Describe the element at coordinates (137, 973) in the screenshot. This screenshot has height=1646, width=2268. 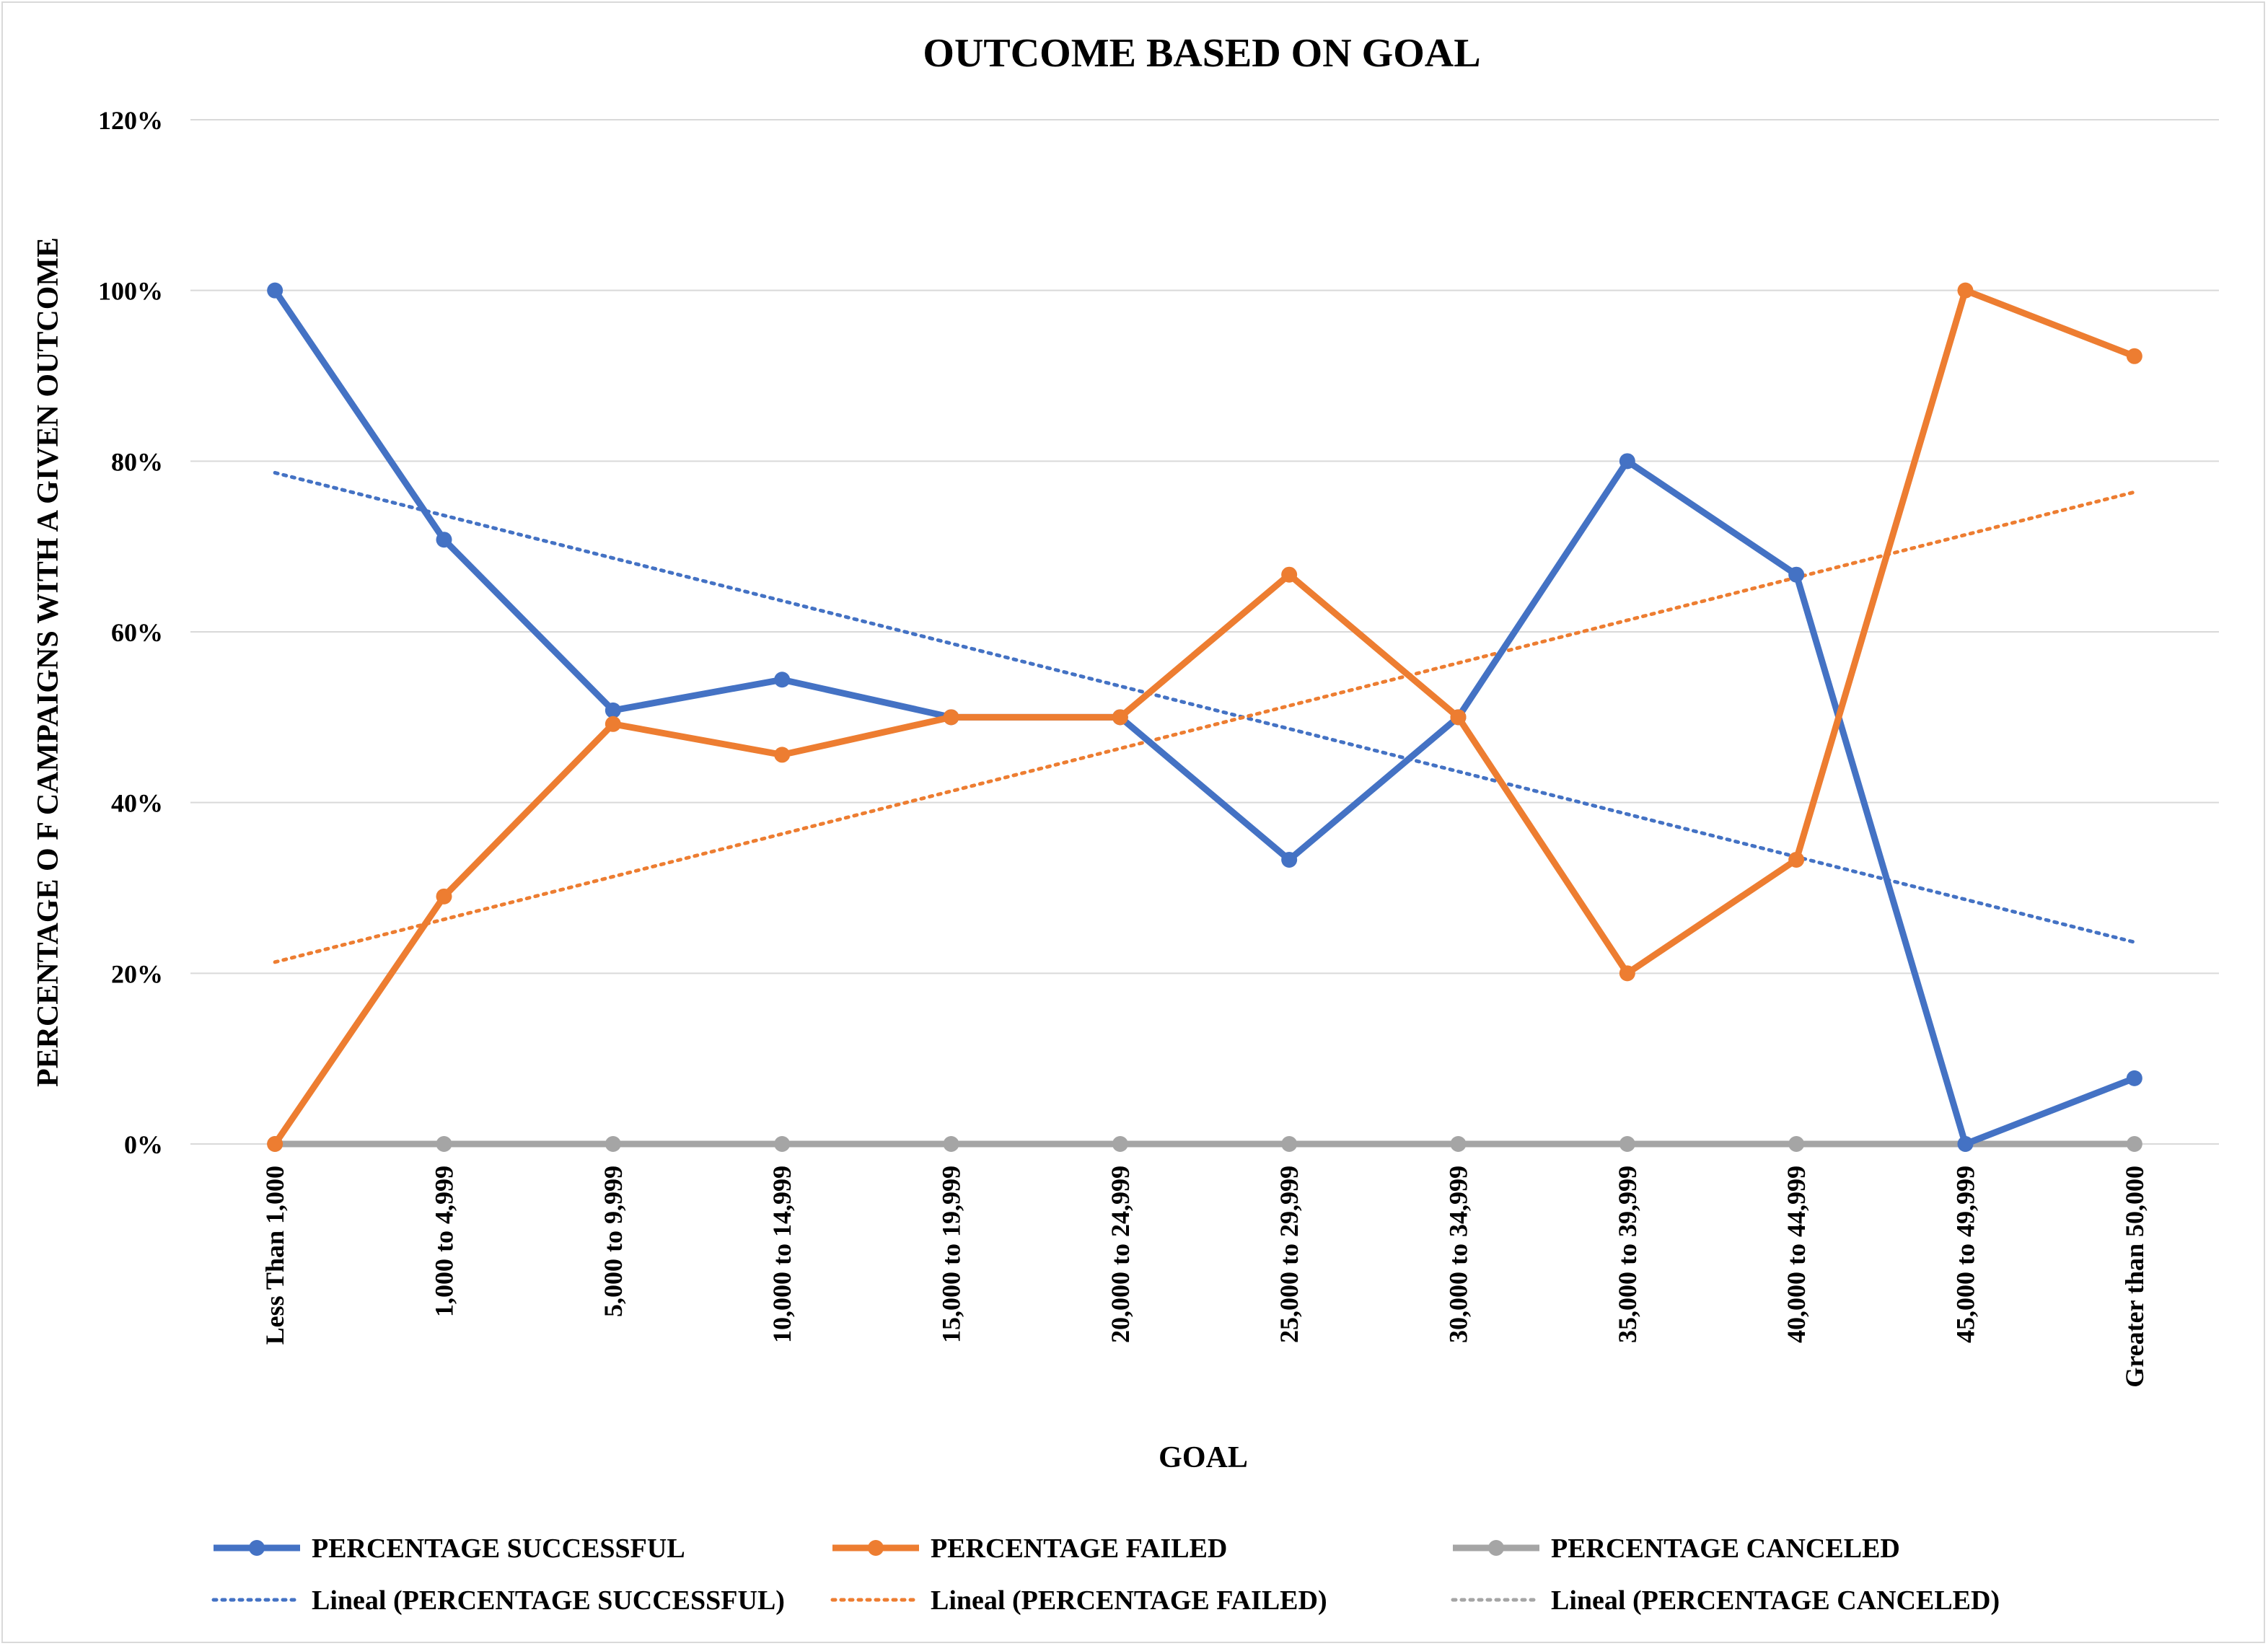
I see `y-tick-label: 20%` at that location.